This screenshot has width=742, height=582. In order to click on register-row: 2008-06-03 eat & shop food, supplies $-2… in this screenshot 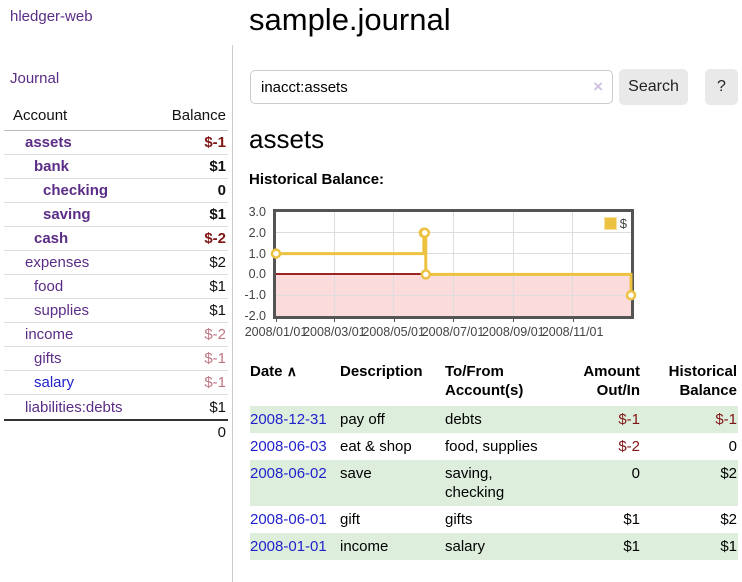, I will do `click(494, 446)`.